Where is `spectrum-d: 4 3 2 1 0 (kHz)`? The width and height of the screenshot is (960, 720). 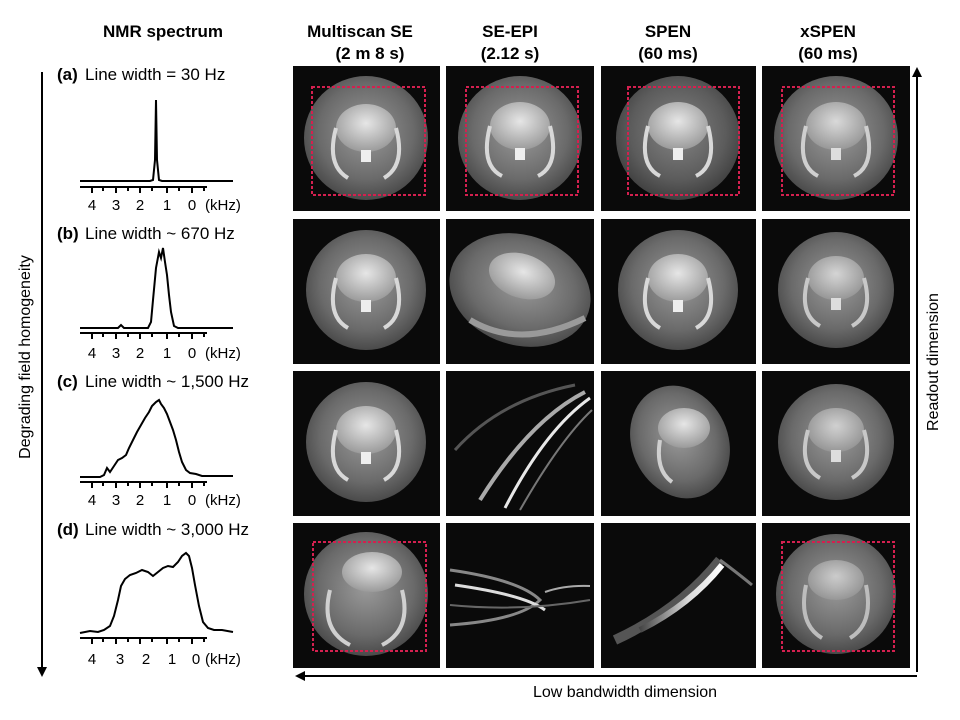
spectrum-d: 4 3 2 1 0 (kHz) is located at coordinates (160, 609).